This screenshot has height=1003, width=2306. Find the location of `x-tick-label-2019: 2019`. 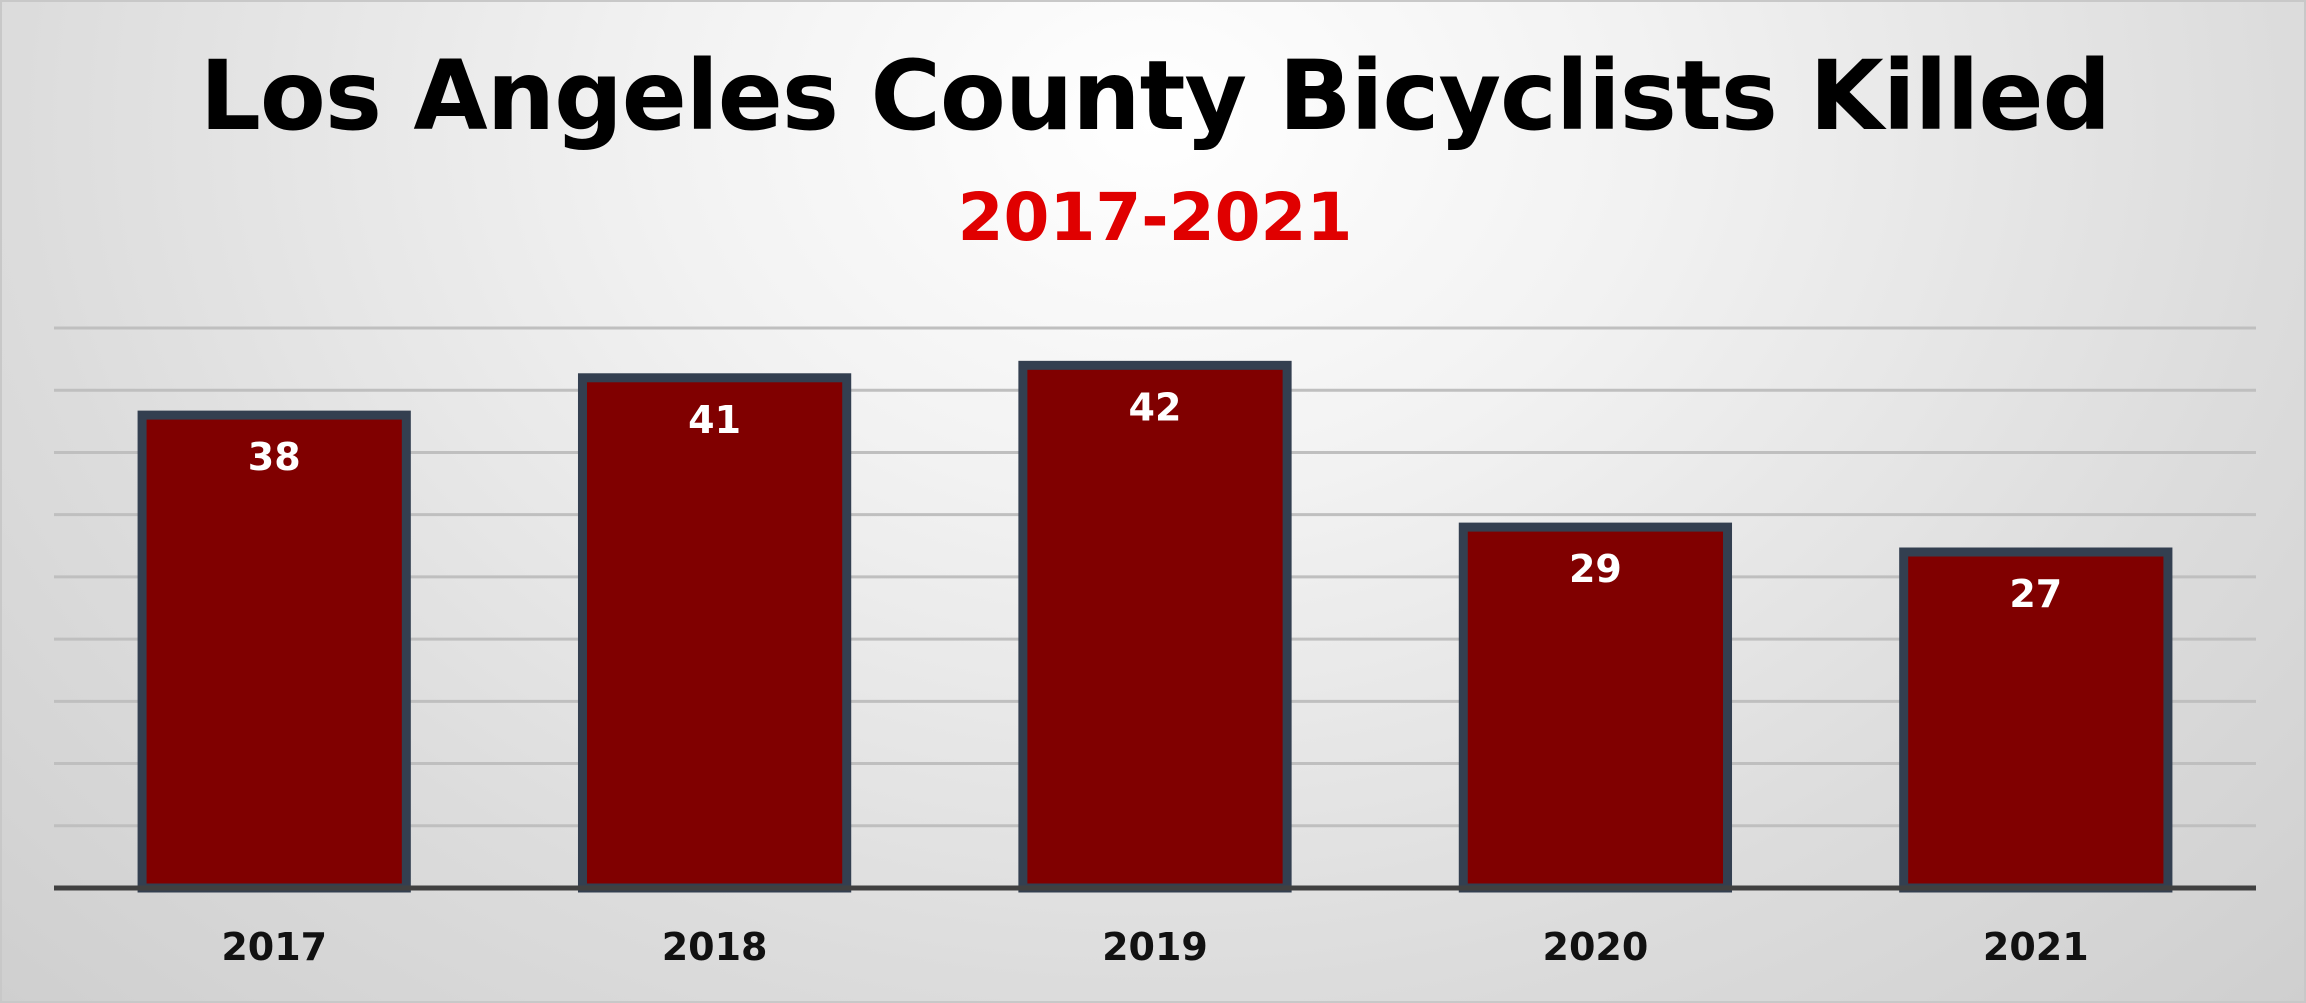

x-tick-label-2019: 2019 is located at coordinates (1155, 947).